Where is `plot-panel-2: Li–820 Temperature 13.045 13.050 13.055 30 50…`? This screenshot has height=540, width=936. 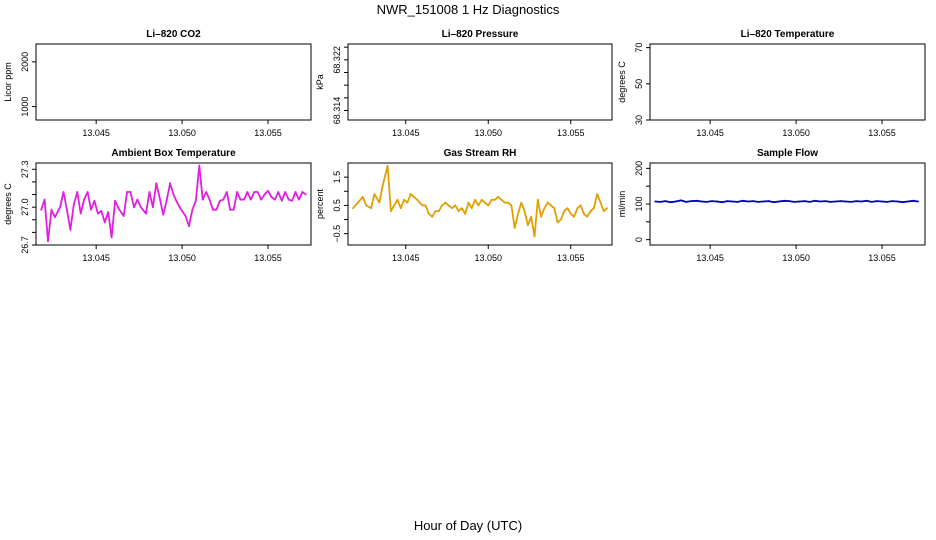 plot-panel-2: Li–820 Temperature 13.045 13.050 13.055 30 50… is located at coordinates (771, 83).